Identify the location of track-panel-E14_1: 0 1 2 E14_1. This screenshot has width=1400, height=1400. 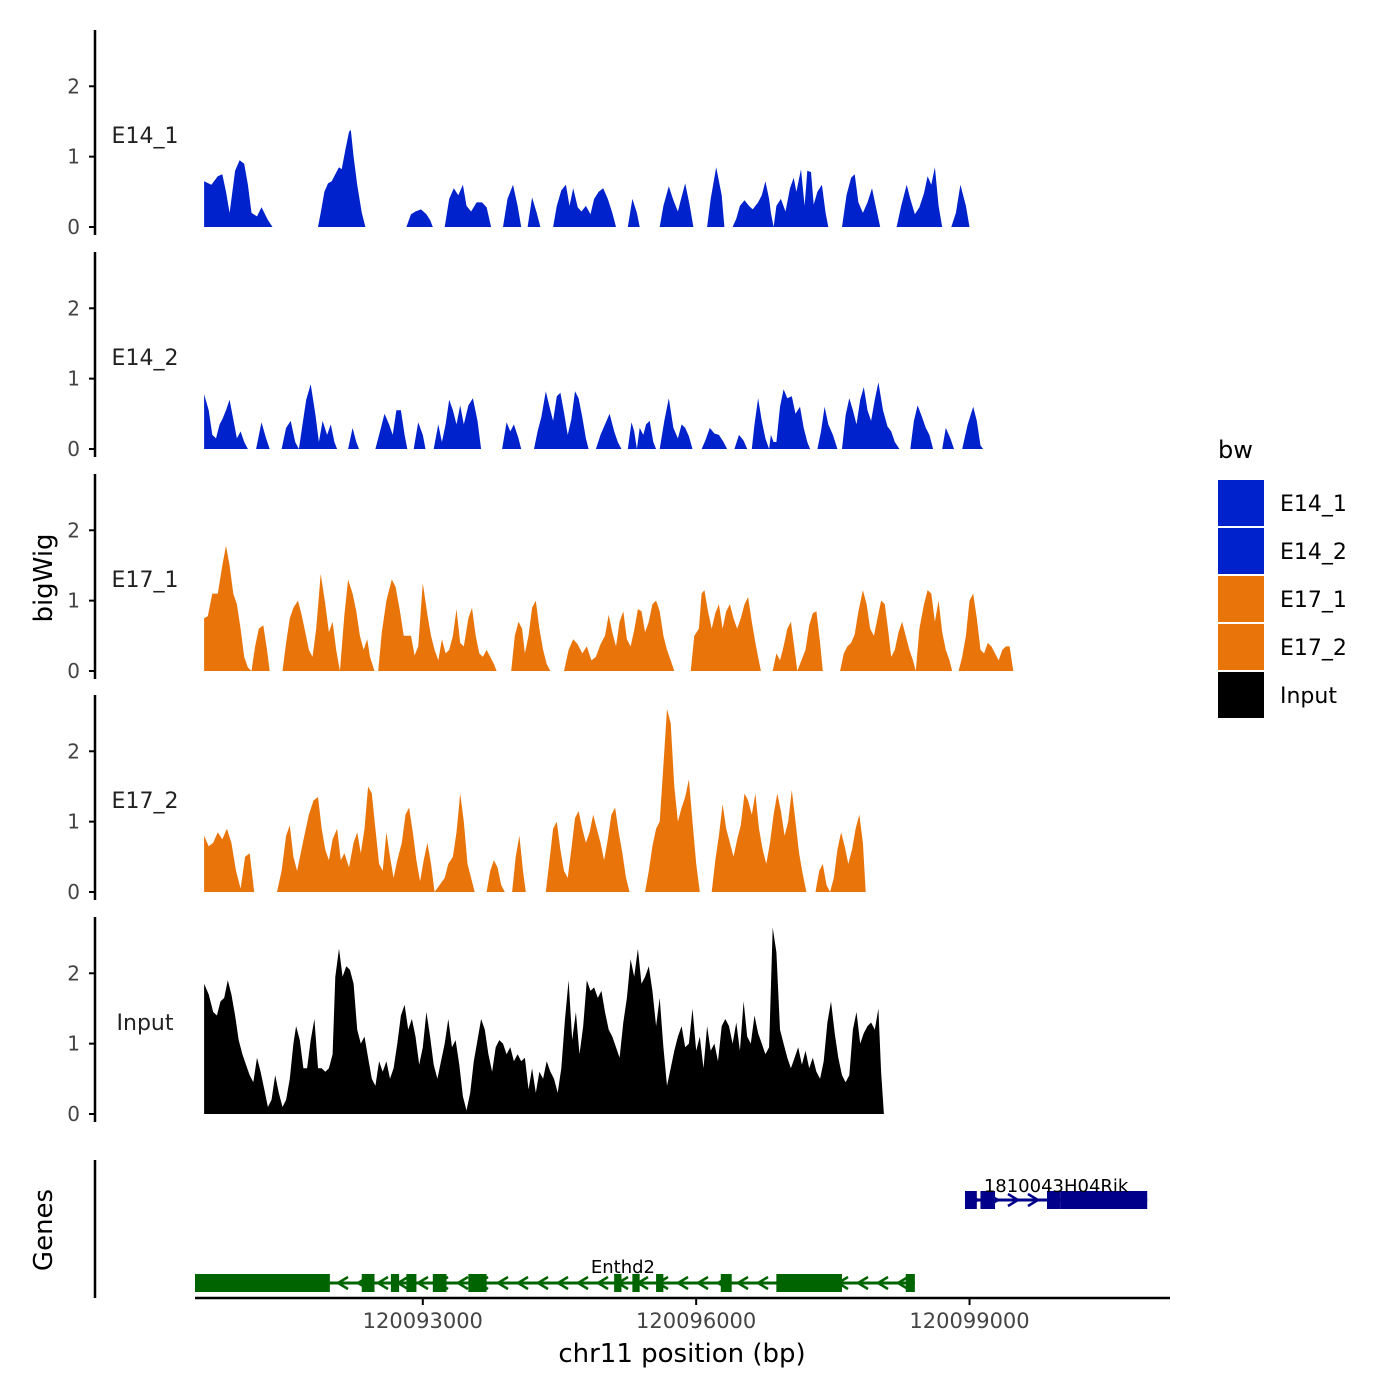
(518, 134).